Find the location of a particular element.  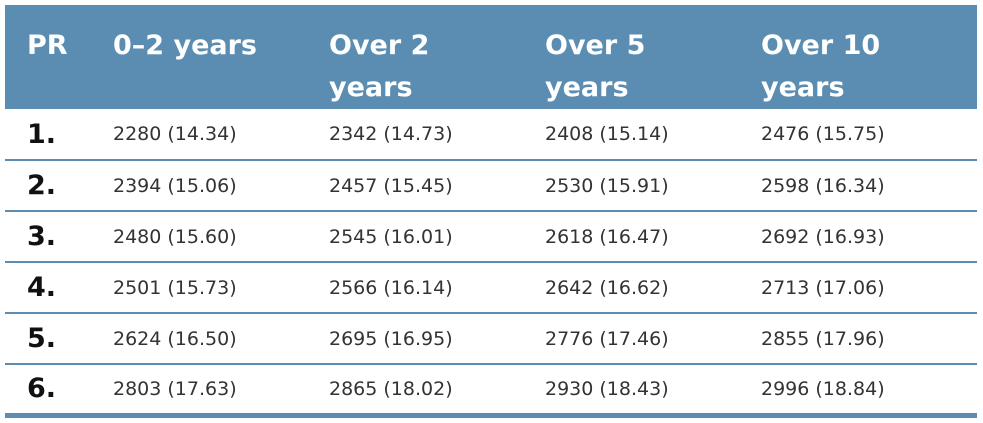

header-text: PR is located at coordinates (47, 45).